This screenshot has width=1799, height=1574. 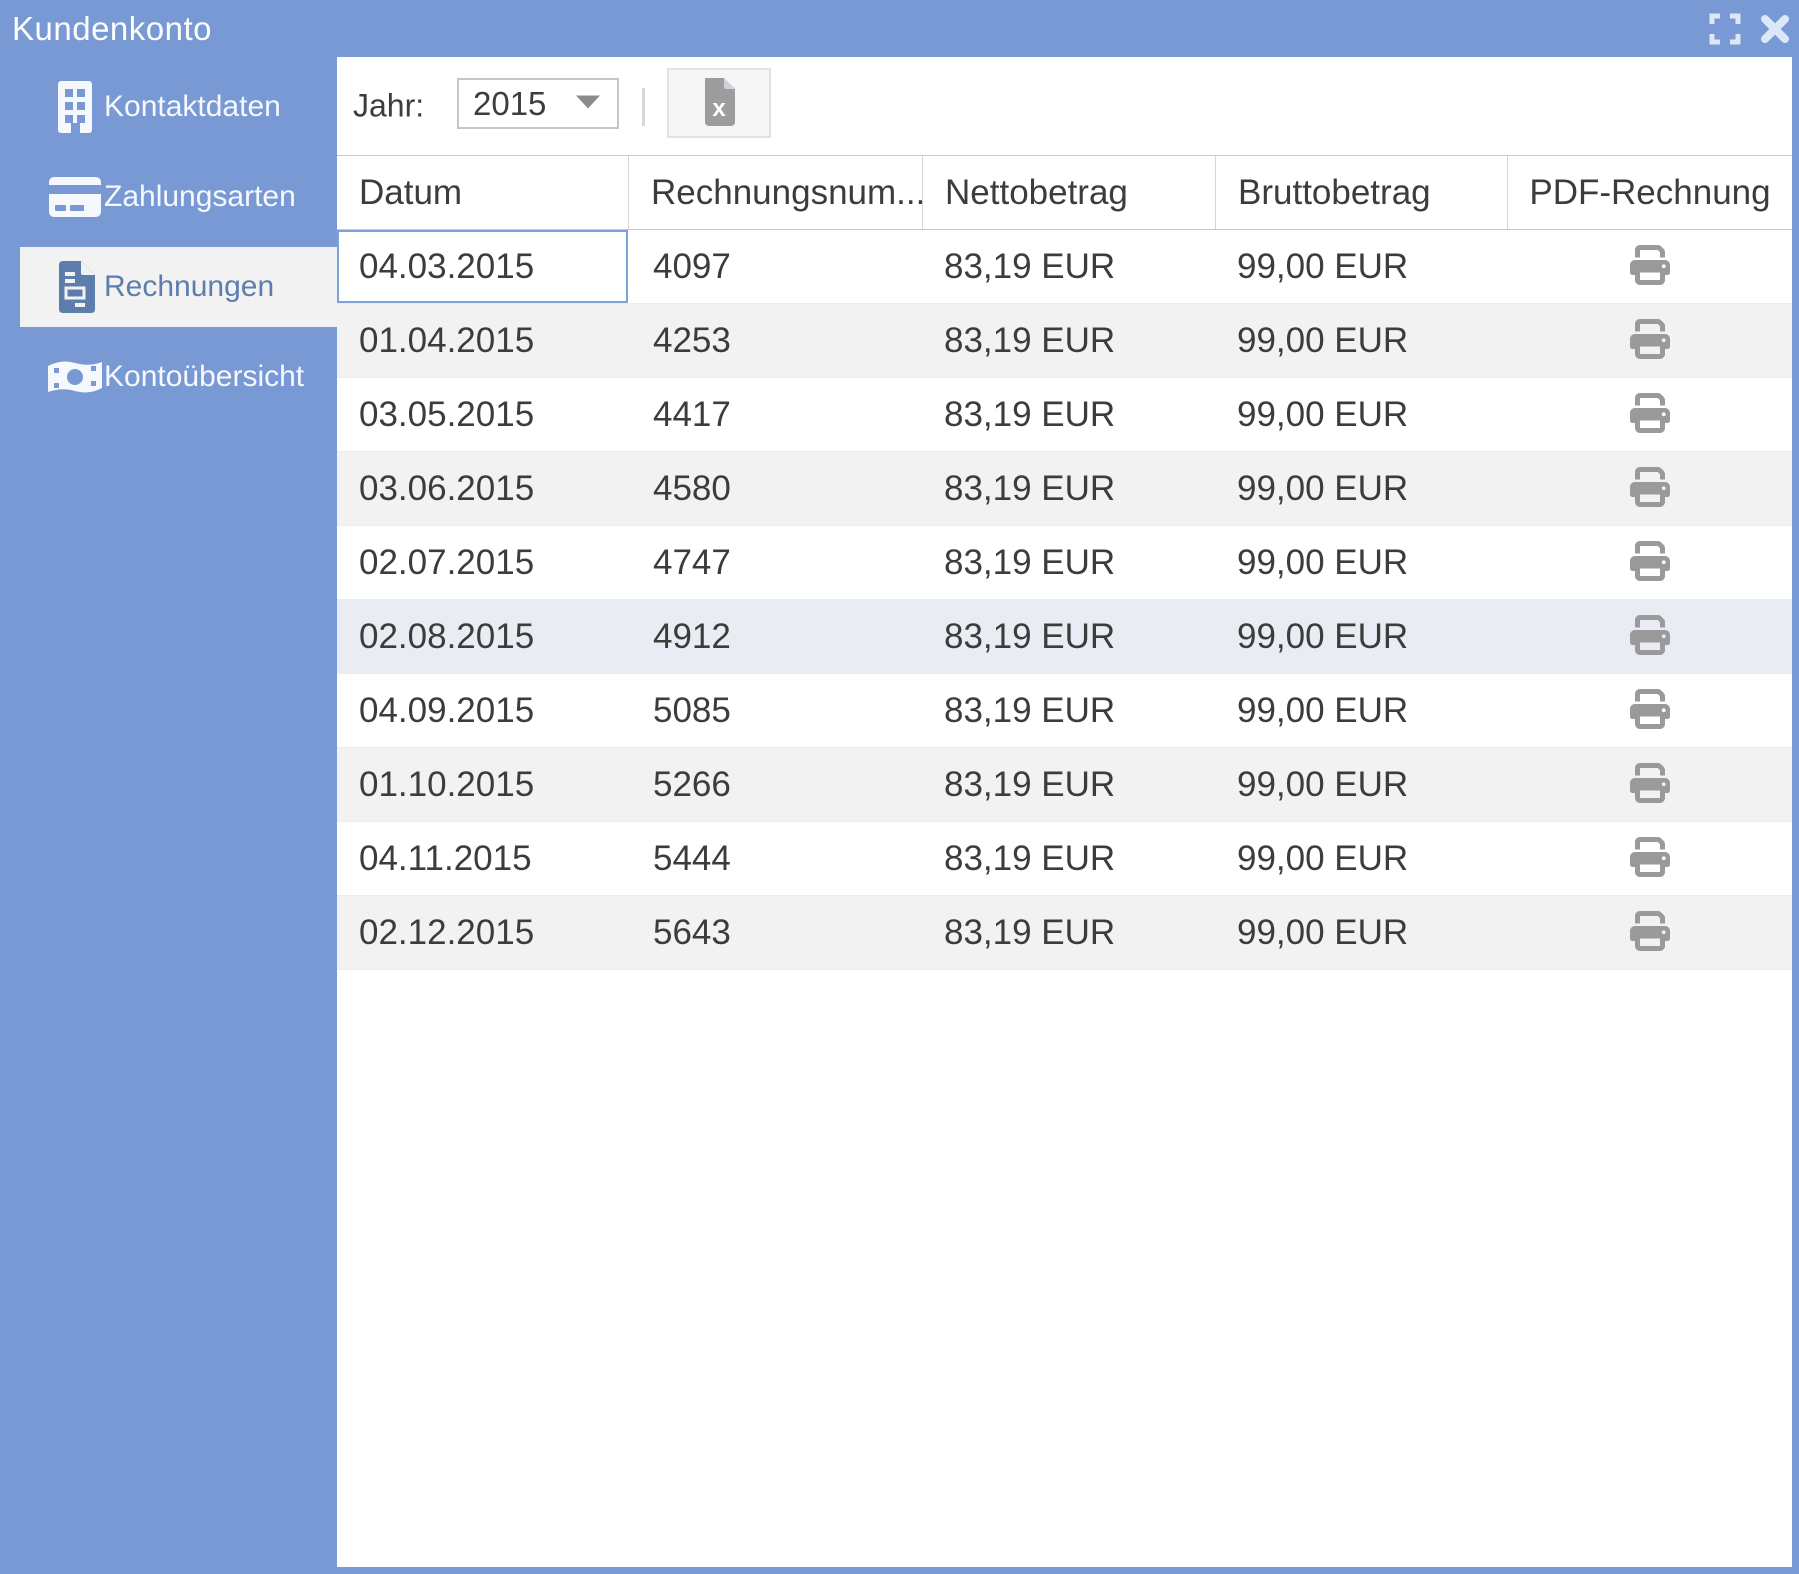 I want to click on table-row: 02.08.2015 4912 83,19 EUR 99,00 EUR, so click(x=1064, y=637).